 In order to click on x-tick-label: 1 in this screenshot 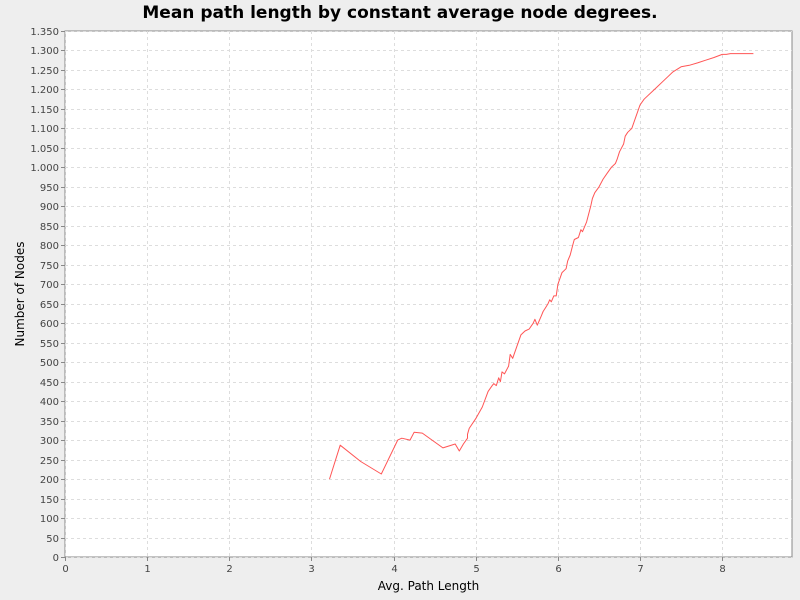, I will do `click(147, 569)`.